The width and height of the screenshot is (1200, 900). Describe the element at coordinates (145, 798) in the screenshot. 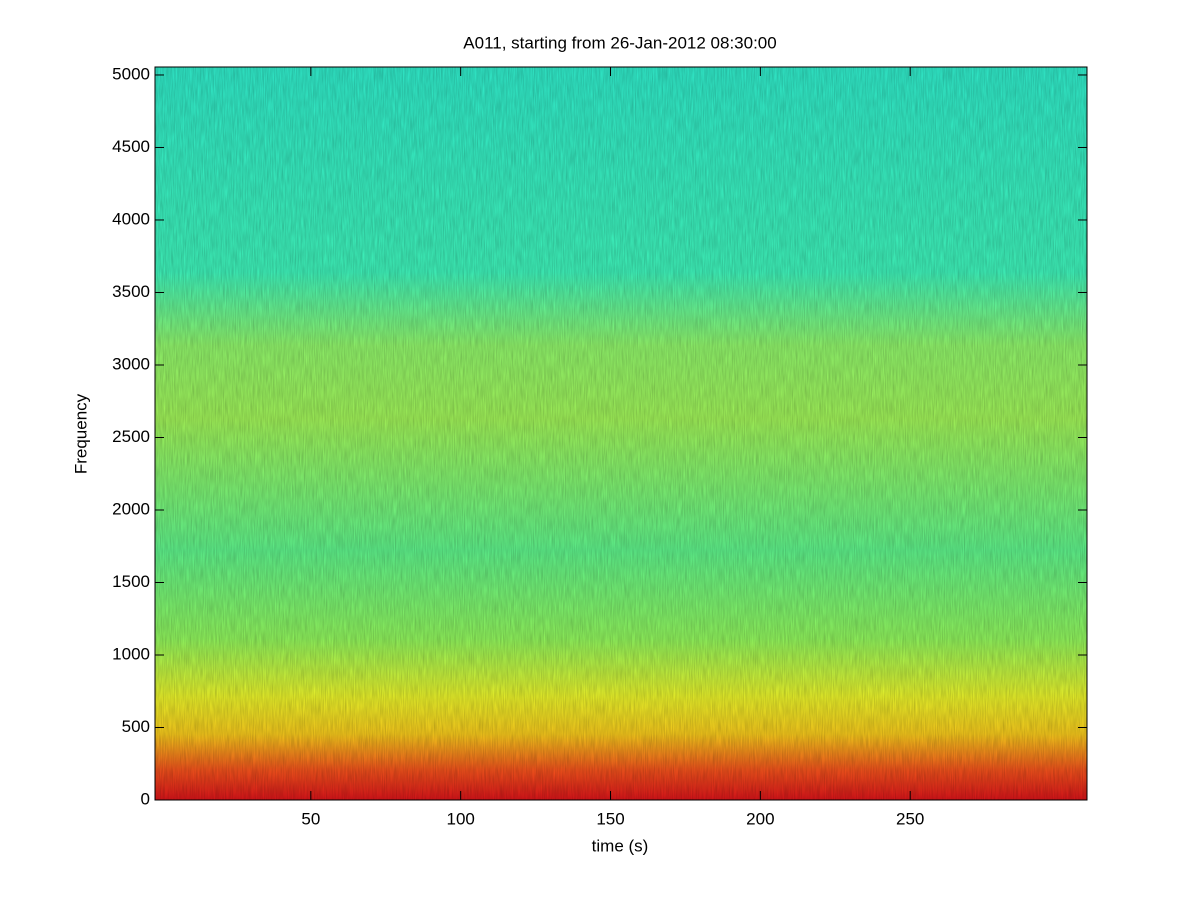

I see `y-tick-label: 0` at that location.